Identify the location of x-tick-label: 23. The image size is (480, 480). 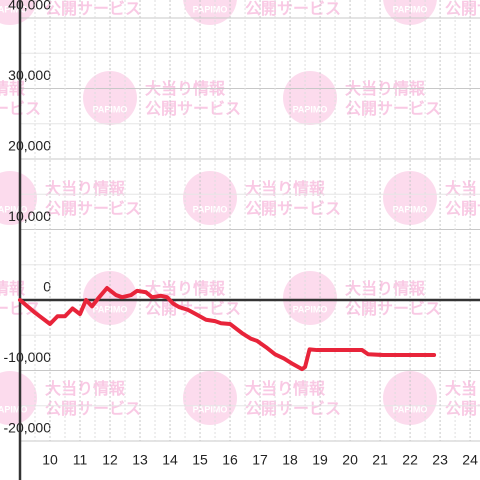
(440, 460).